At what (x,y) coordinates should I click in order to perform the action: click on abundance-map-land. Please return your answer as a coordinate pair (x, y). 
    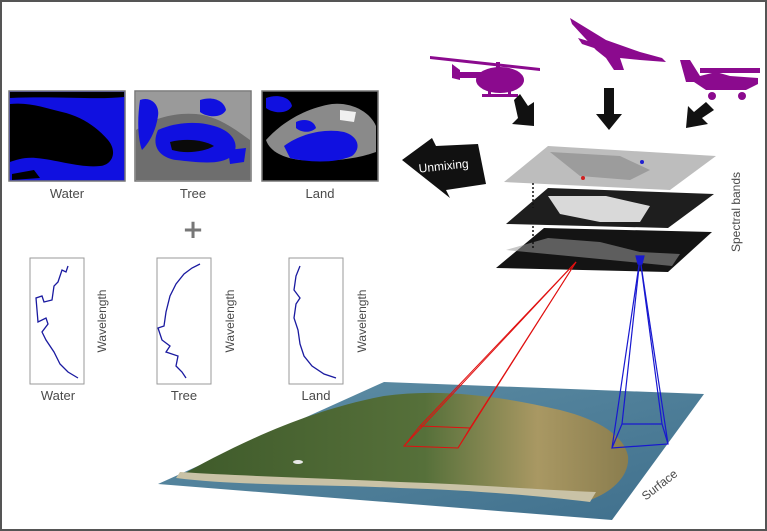
    Looking at the image, I should click on (320, 136).